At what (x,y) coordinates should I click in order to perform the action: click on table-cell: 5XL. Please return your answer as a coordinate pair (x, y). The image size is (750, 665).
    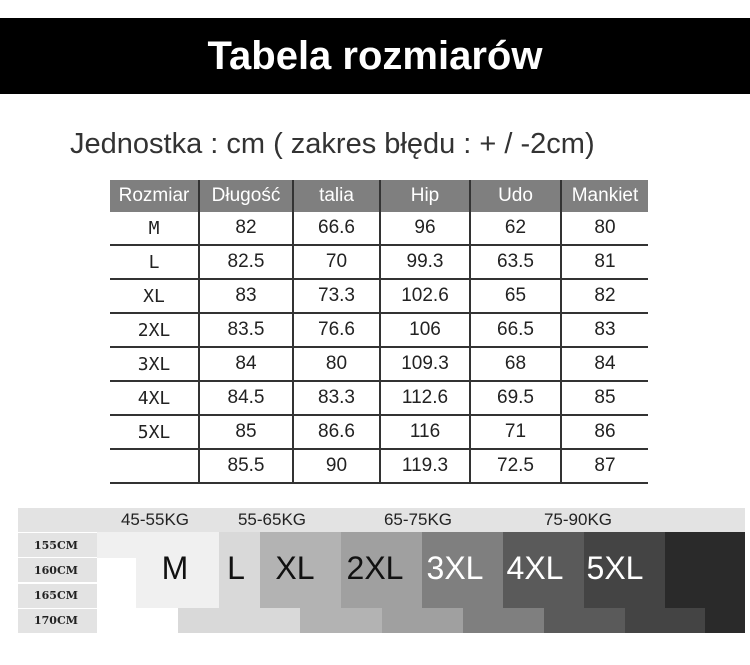
    Looking at the image, I should click on (155, 432).